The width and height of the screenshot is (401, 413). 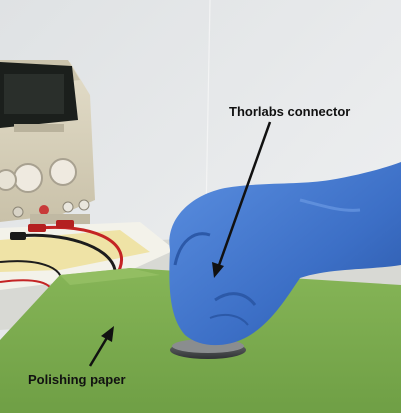 What do you see at coordinates (101, 346) in the screenshot?
I see `arrow-to-paper` at bounding box center [101, 346].